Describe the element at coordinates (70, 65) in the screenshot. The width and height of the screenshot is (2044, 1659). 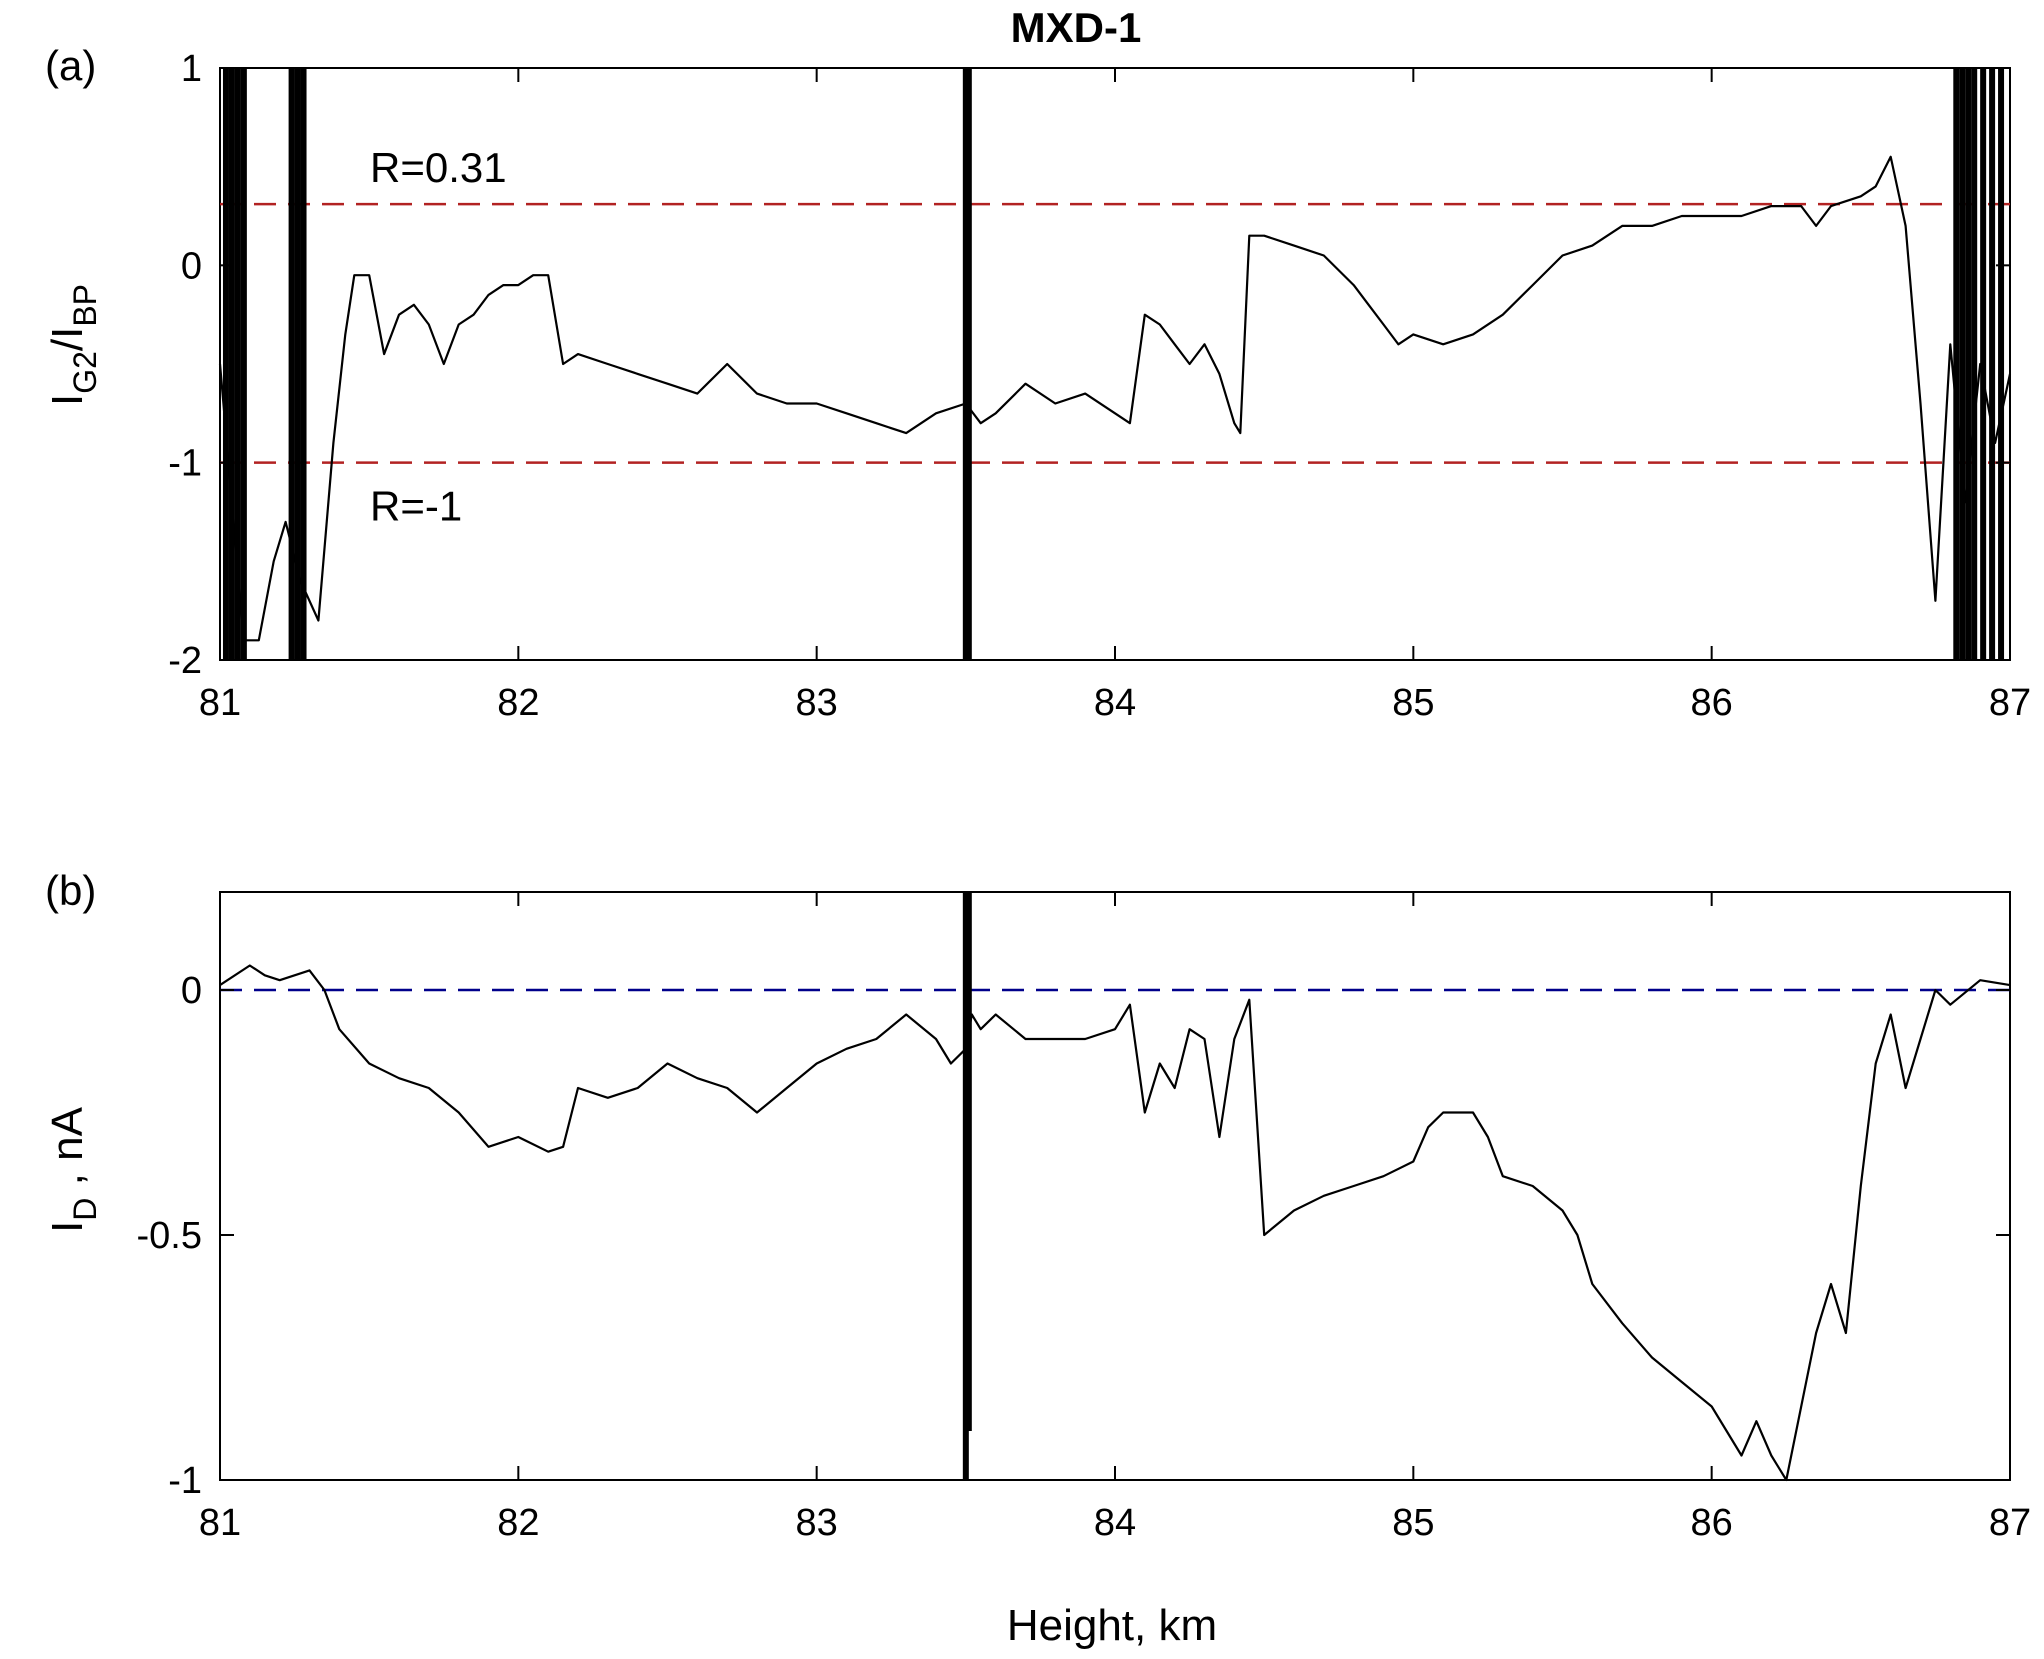
I see `panel-a-label: (a)` at that location.